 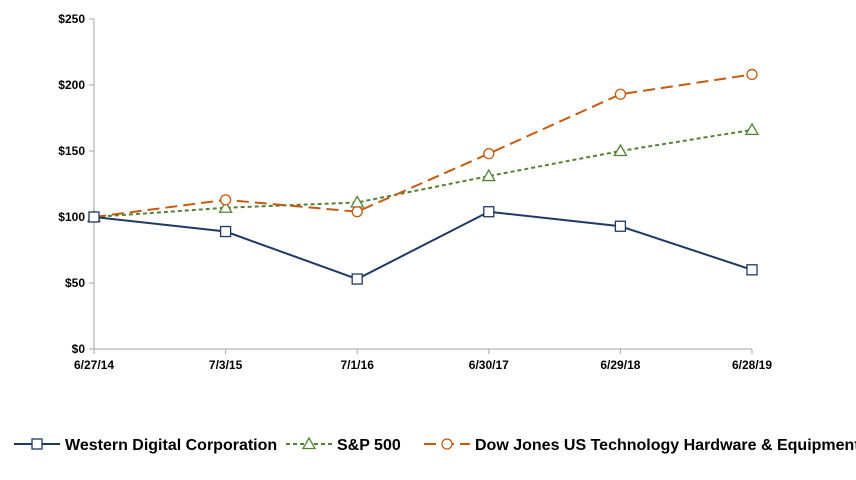 What do you see at coordinates (489, 365) in the screenshot?
I see `x-tick-label: 6/30/17` at bounding box center [489, 365].